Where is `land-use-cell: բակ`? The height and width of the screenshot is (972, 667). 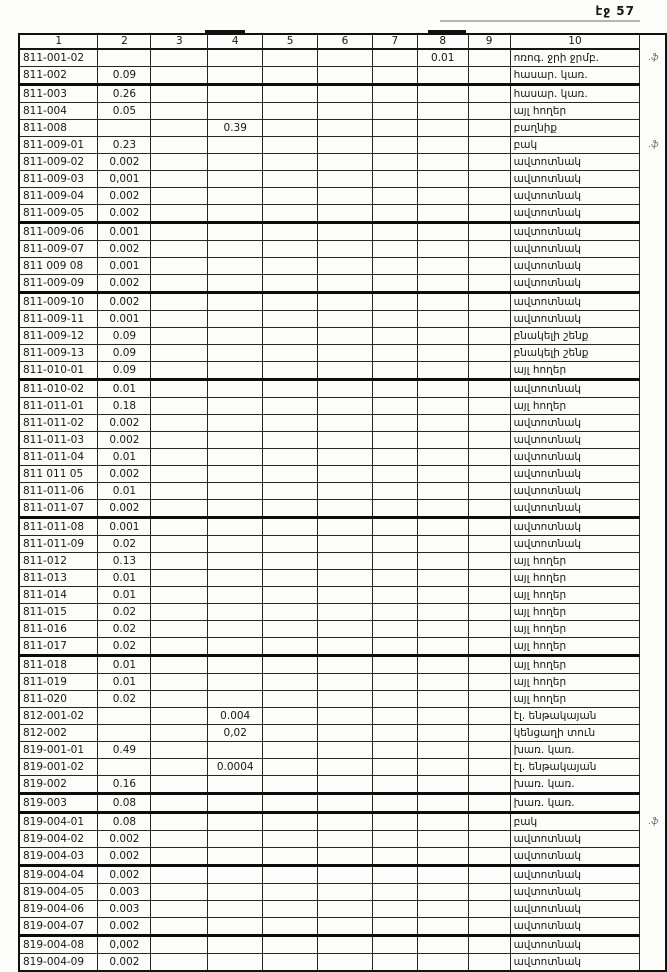 land-use-cell: բակ is located at coordinates (575, 821).